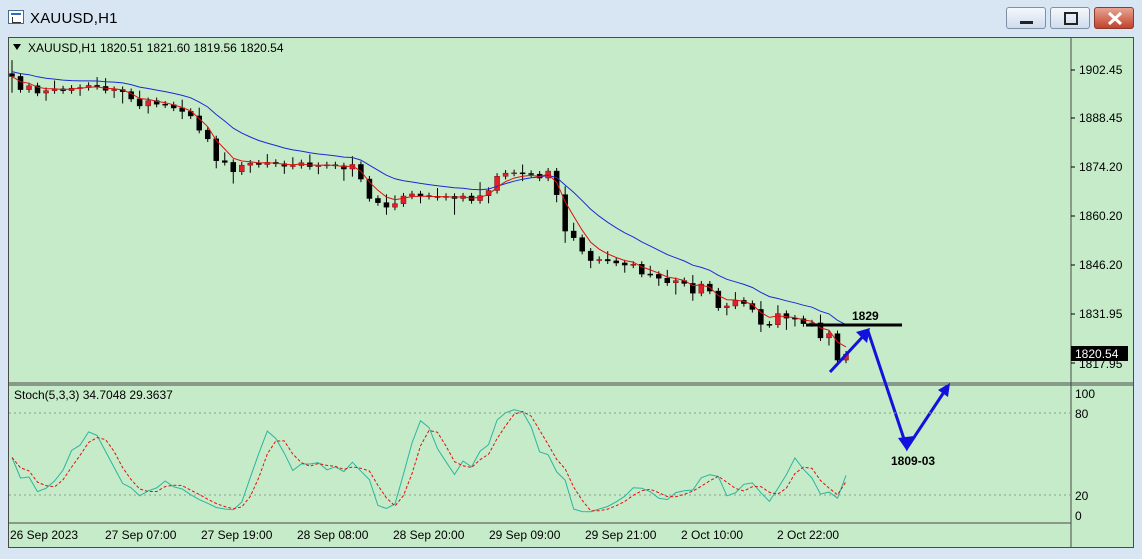  I want to click on close-icon, so click(1115, 18).